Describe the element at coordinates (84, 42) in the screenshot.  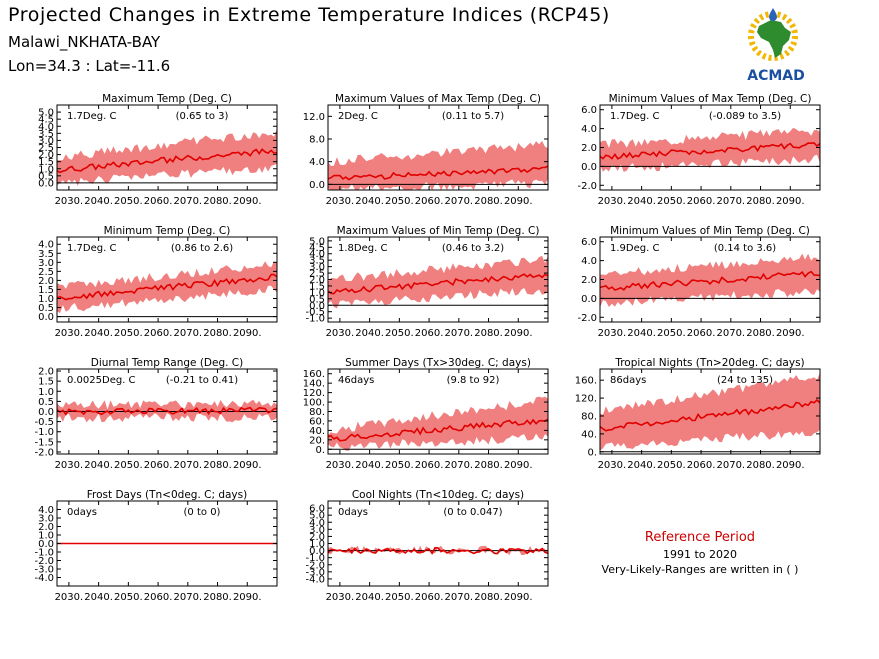
I see `location-label: Malawi_NKHATA-BAY` at that location.